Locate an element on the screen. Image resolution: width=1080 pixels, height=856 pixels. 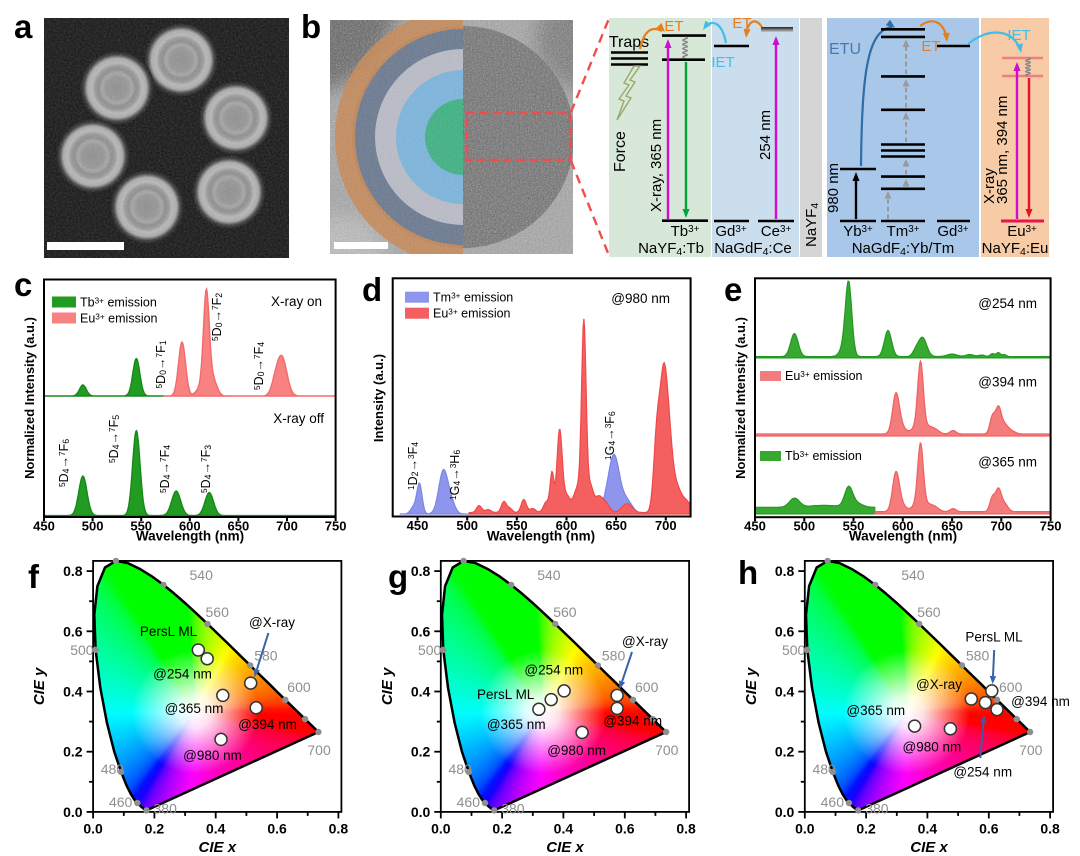
svg-text: Tm3+ emission is located at coordinates (473, 298).